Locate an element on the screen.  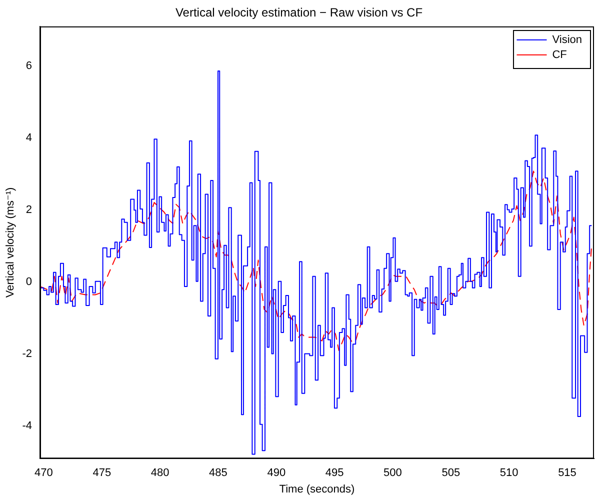
y-tick-label: 4 is located at coordinates (29, 138).